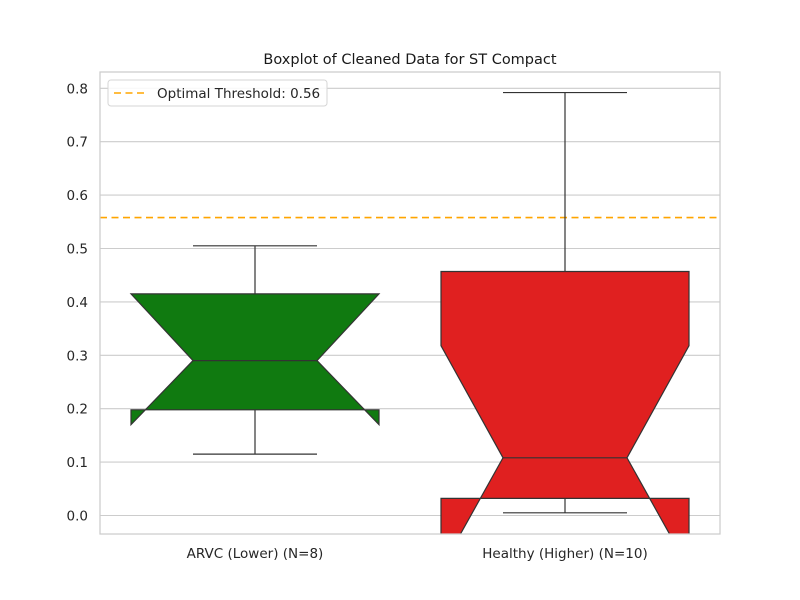 Image resolution: width=800 pixels, height=600 pixels. Describe the element at coordinates (77, 196) in the screenshot. I see `y-tick-label: 0.6` at that location.